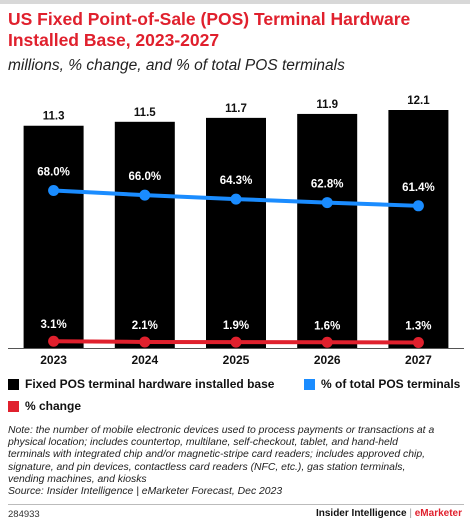  I want to click on legend-item-change: % change, so click(44, 406).